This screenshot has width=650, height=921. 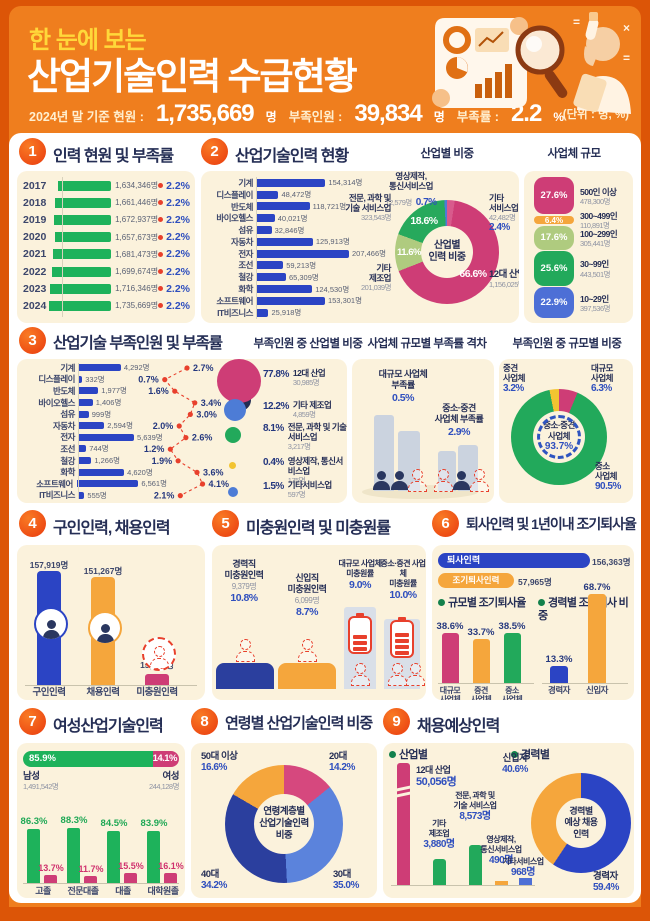 What do you see at coordinates (376, 278) in the screenshot?
I see `other-mfg-label: 기타 제조업 201,039명` at bounding box center [376, 278].